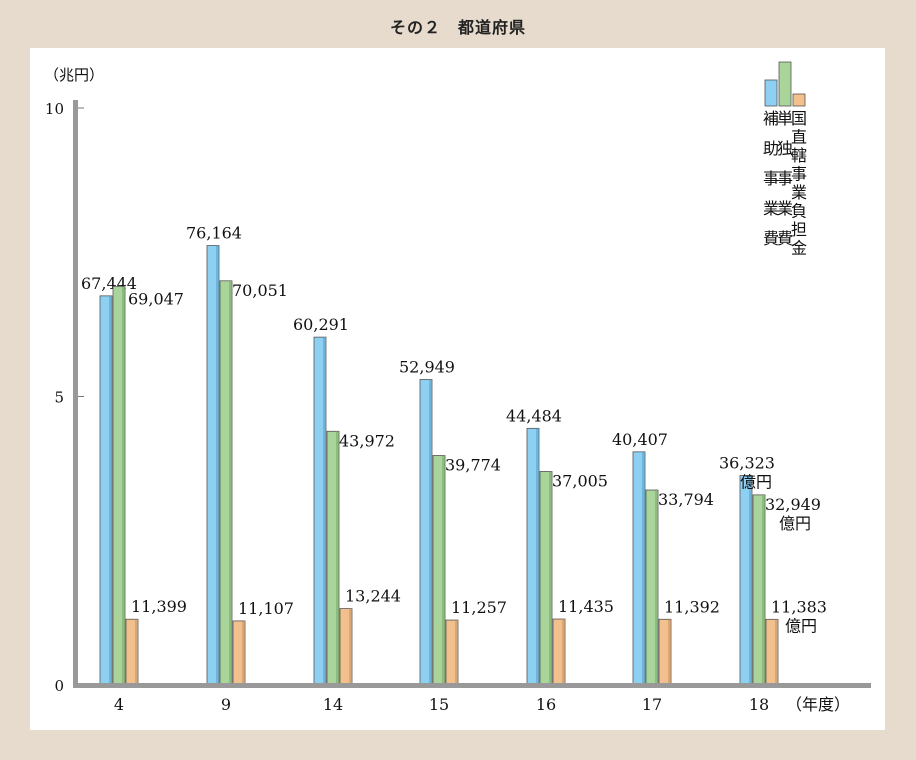  Describe the element at coordinates (321, 324) in the screenshot. I see `data-label: 60,291` at that location.